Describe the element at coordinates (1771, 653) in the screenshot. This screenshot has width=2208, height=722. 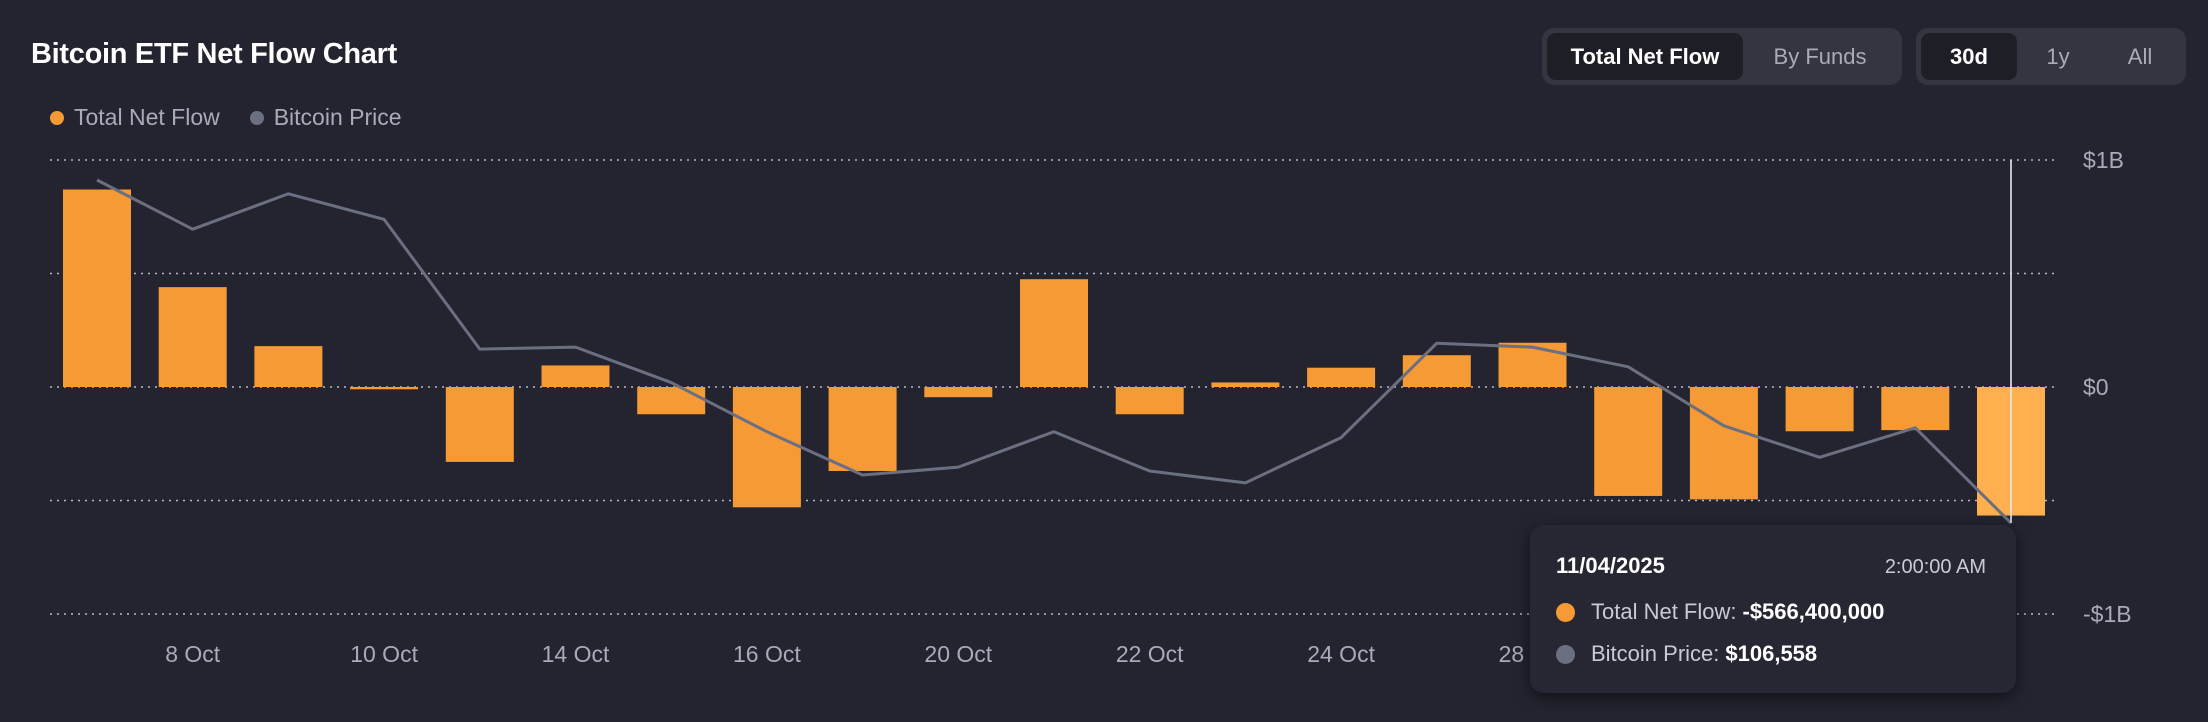
I see `tooltip-price-value: $106,558` at that location.